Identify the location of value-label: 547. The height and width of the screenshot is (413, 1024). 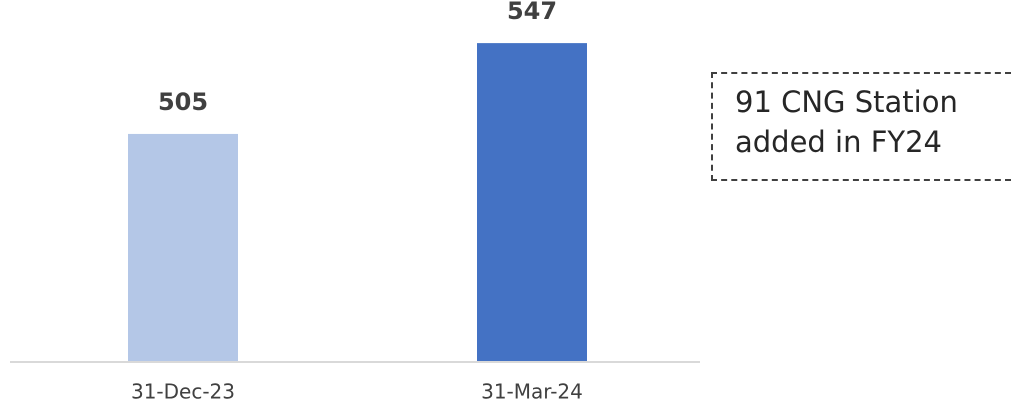
(532, 12).